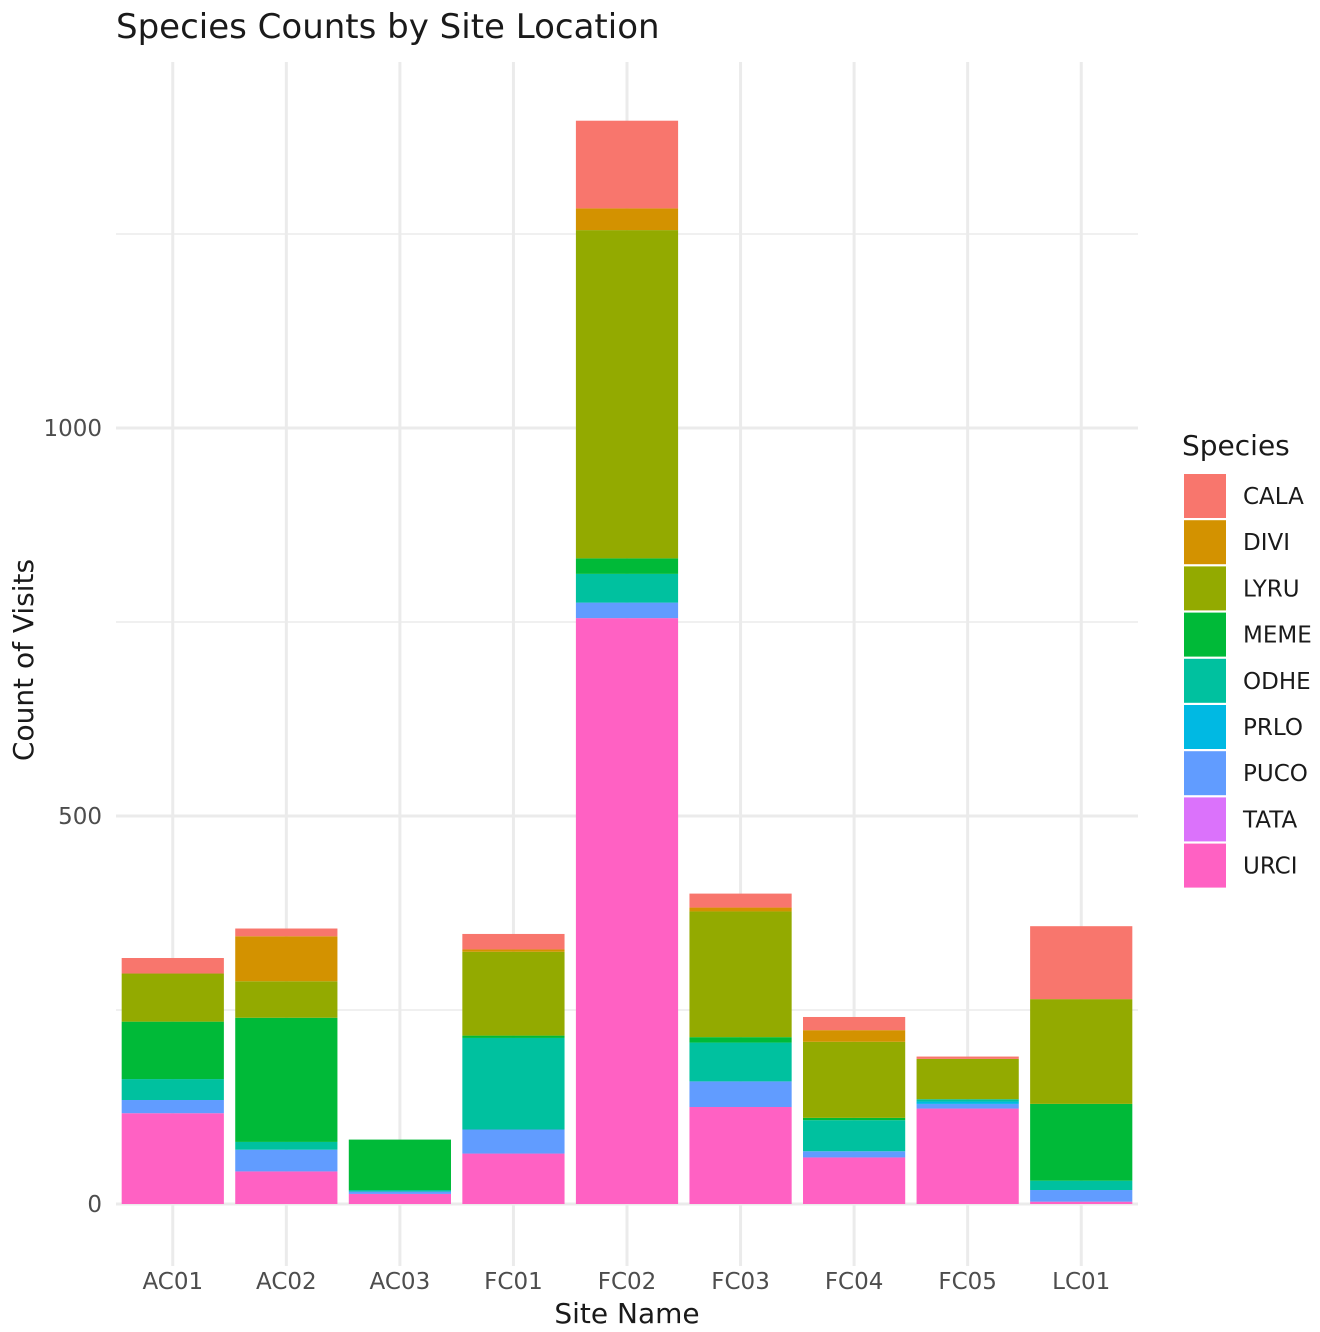 The height and width of the screenshot is (1332, 1320). I want to click on bar-segment-fc03-divi, so click(740, 909).